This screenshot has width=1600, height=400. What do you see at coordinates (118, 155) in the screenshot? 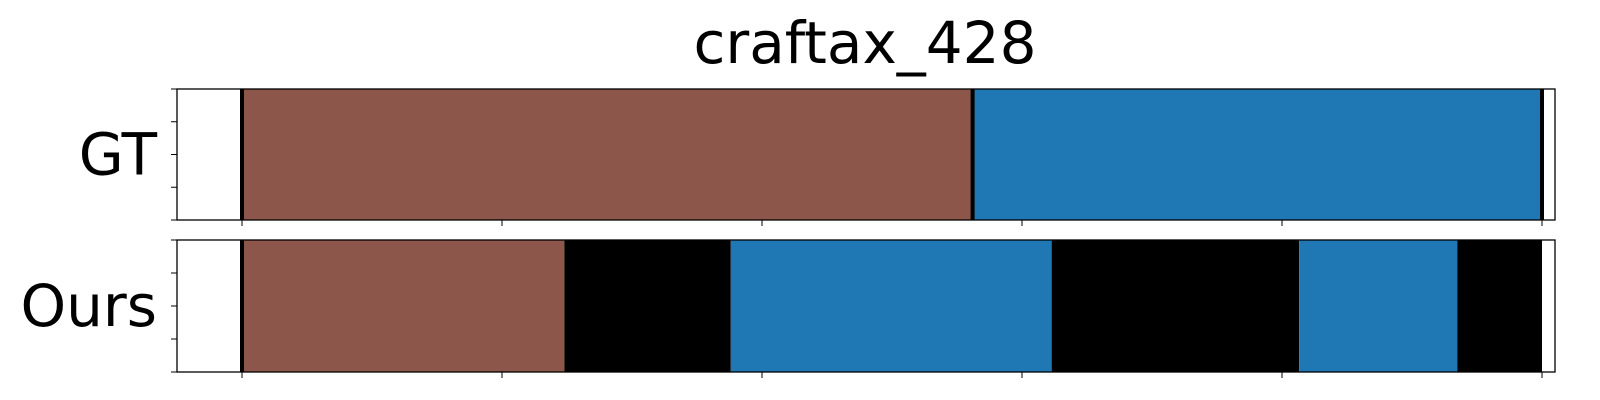
I see `row-label-gt: GT` at bounding box center [118, 155].